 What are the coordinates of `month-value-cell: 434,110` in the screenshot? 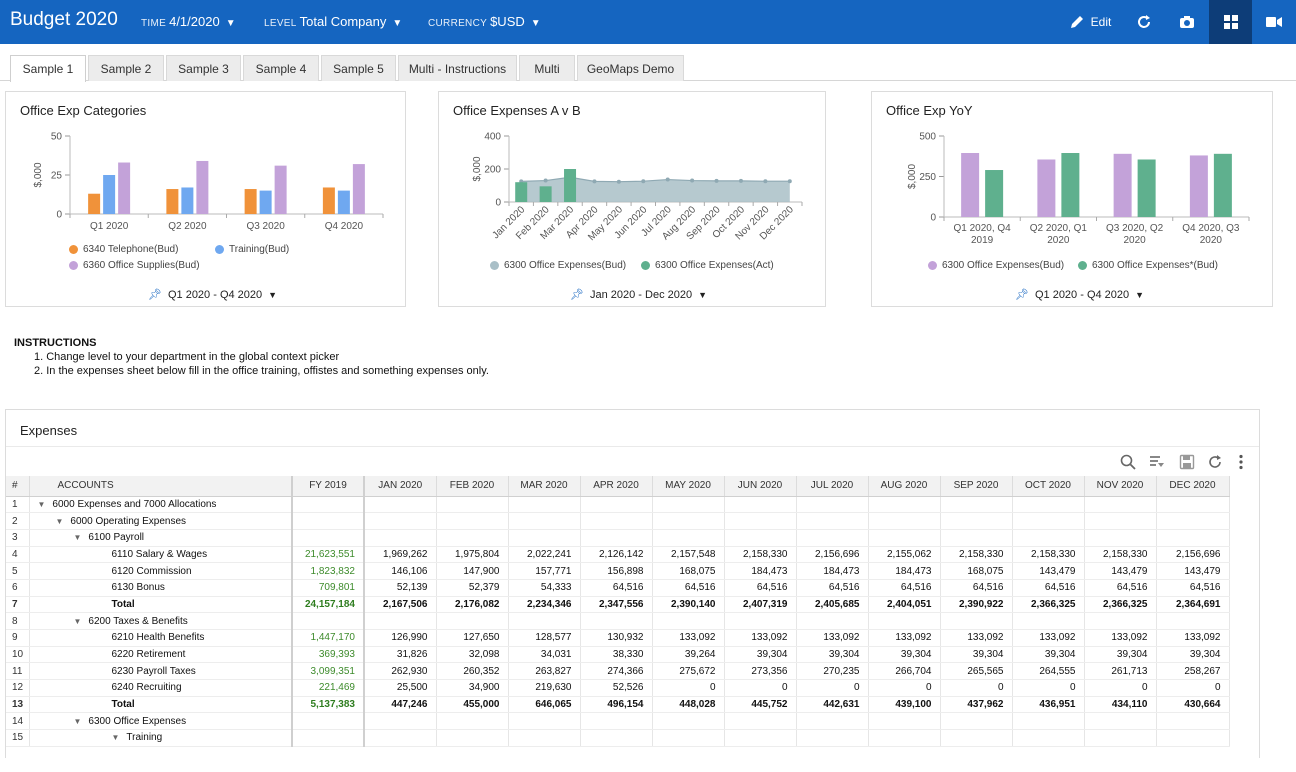 It's located at (1120, 705).